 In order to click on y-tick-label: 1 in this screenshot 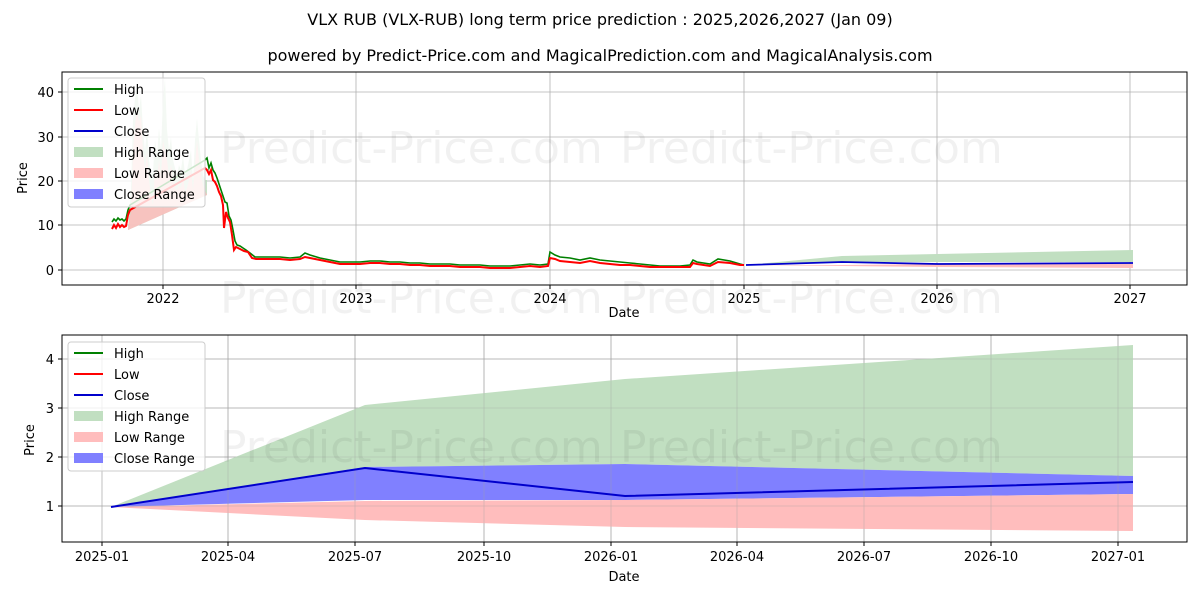, I will do `click(50, 507)`.